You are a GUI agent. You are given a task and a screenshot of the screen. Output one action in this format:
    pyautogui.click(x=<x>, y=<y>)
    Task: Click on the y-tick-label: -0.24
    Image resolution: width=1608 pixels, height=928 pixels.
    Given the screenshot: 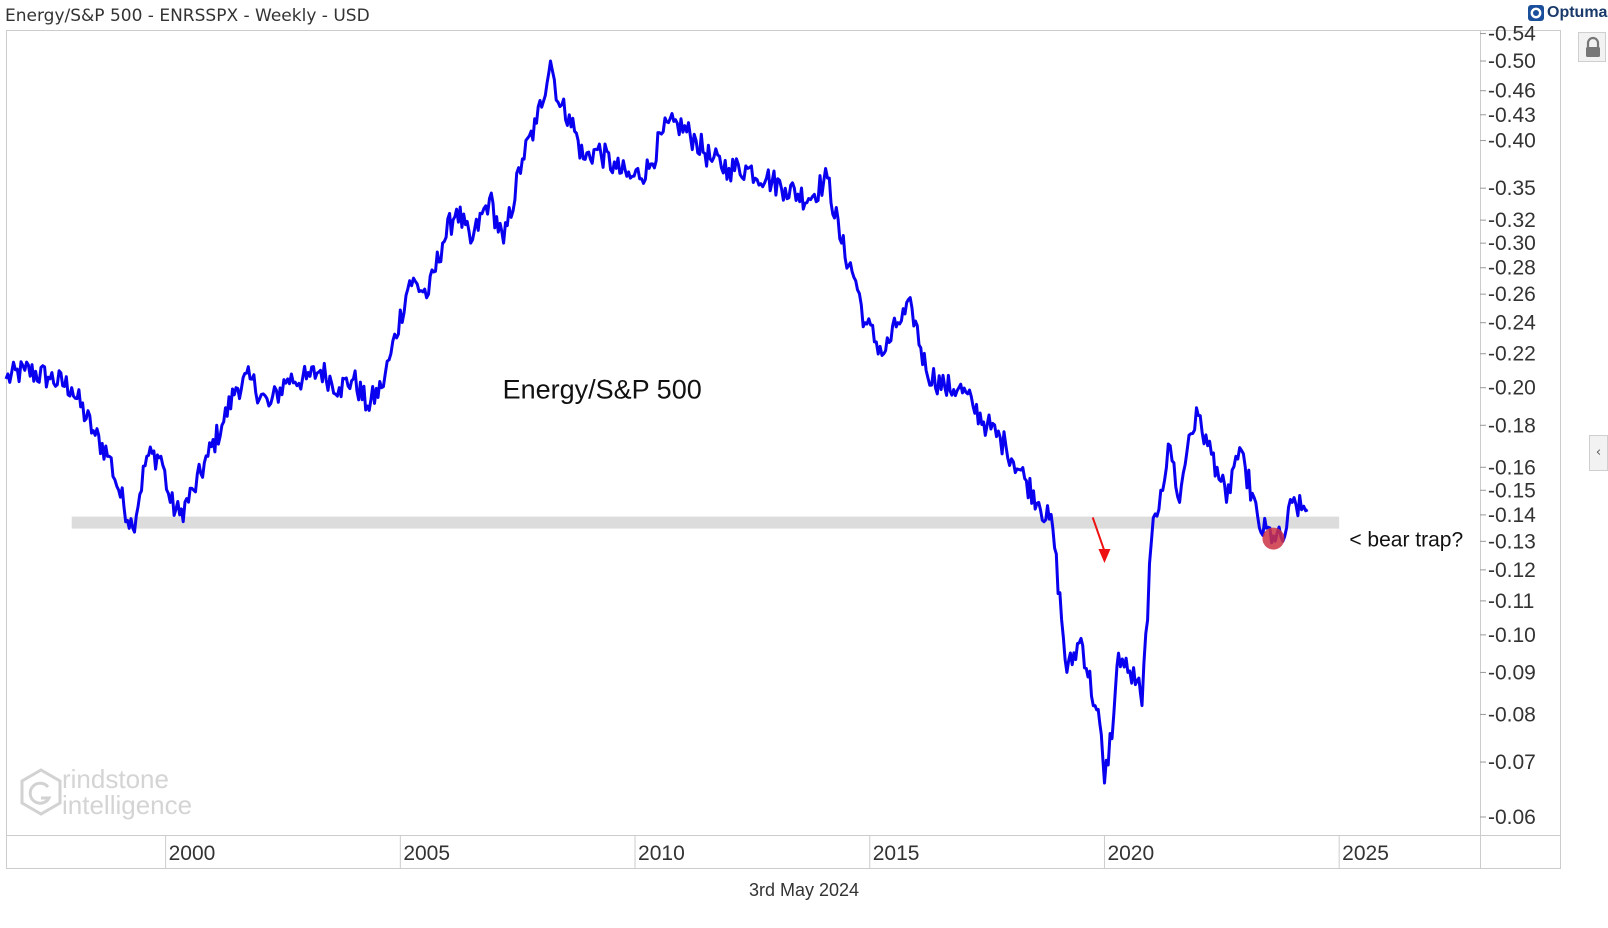 What is the action you would take?
    pyautogui.click(x=1512, y=323)
    